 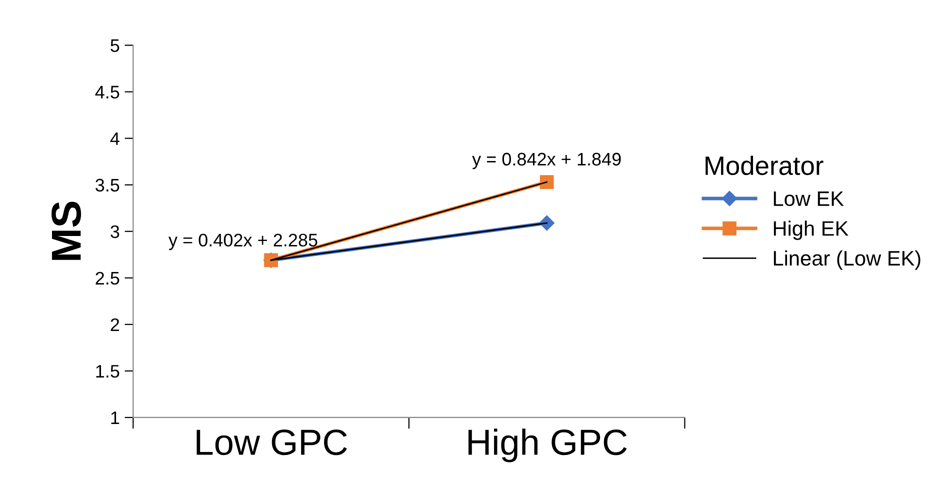 I want to click on y-tick-label: 4, so click(x=115, y=138).